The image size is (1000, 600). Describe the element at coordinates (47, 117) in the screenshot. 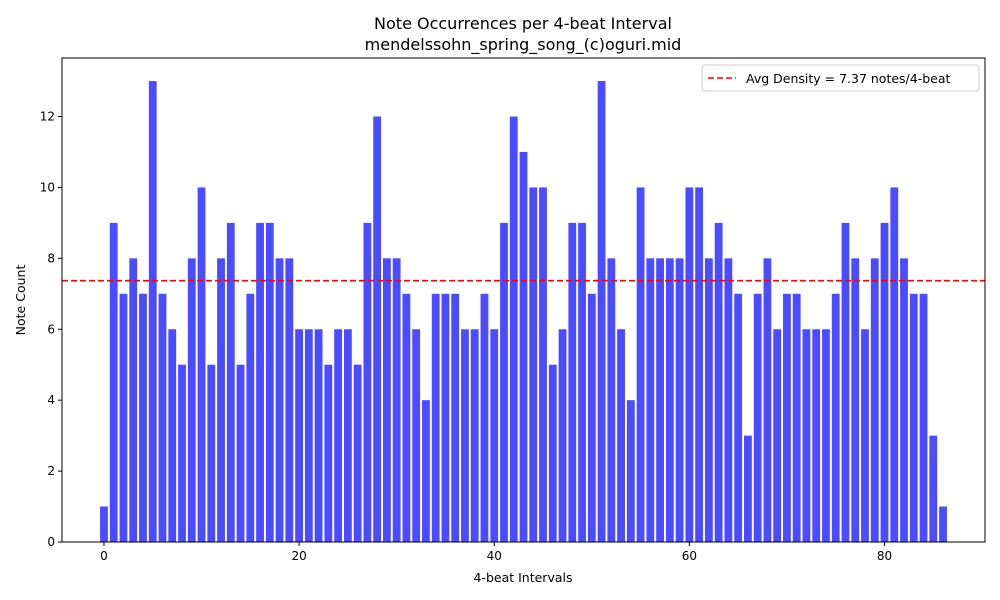

I see `y-tick-label: 12` at that location.